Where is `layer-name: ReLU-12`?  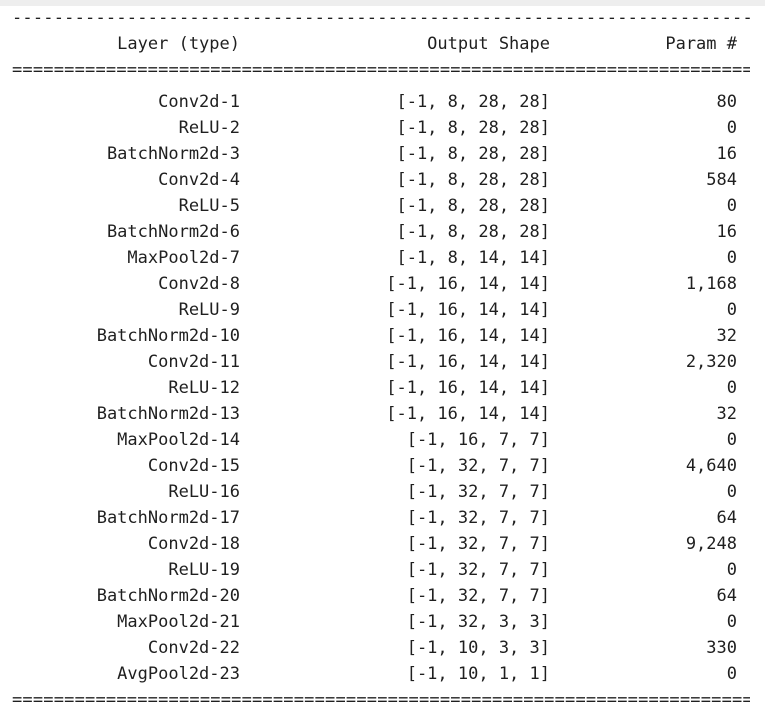 layer-name: ReLU-12 is located at coordinates (204, 388).